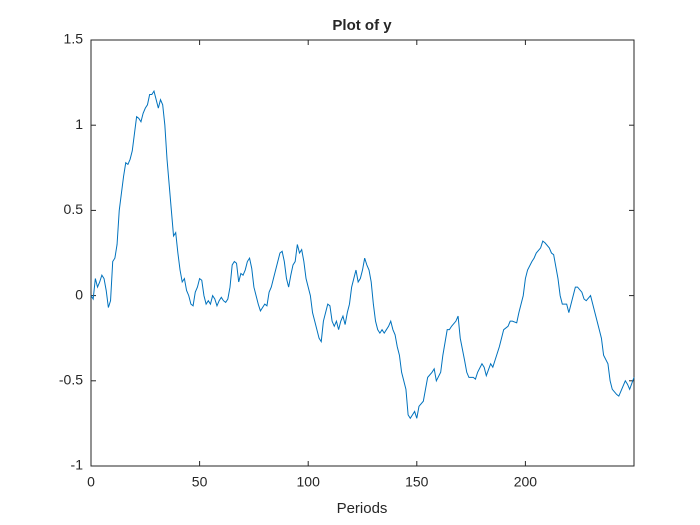 The width and height of the screenshot is (700, 525). I want to click on x-tick-label: 50, so click(200, 482).